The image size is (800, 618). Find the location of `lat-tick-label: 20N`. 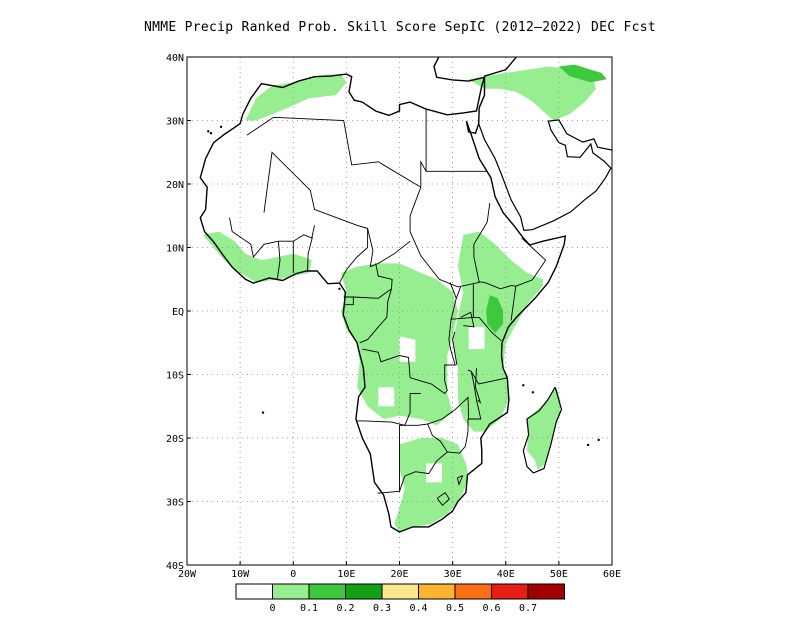

lat-tick-label: 20N is located at coordinates (175, 185).